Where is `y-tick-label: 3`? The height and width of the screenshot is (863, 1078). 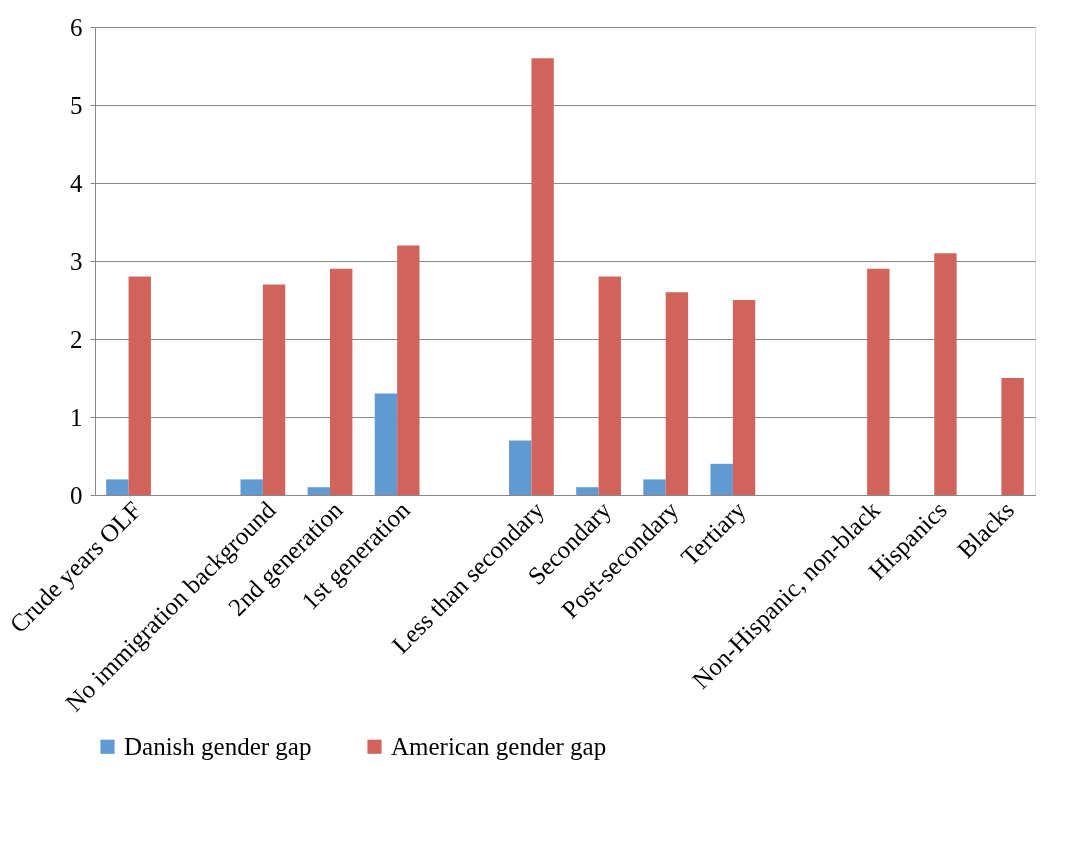
y-tick-label: 3 is located at coordinates (76, 261).